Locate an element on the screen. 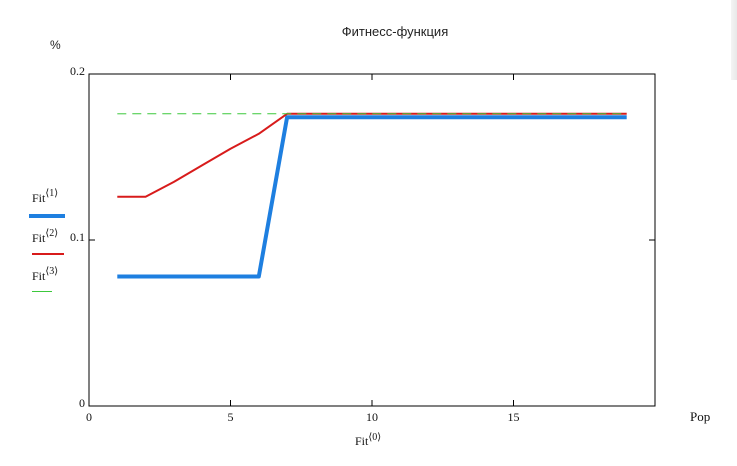 This screenshot has width=737, height=466. legend-swatch-fit3 is located at coordinates (42, 291).